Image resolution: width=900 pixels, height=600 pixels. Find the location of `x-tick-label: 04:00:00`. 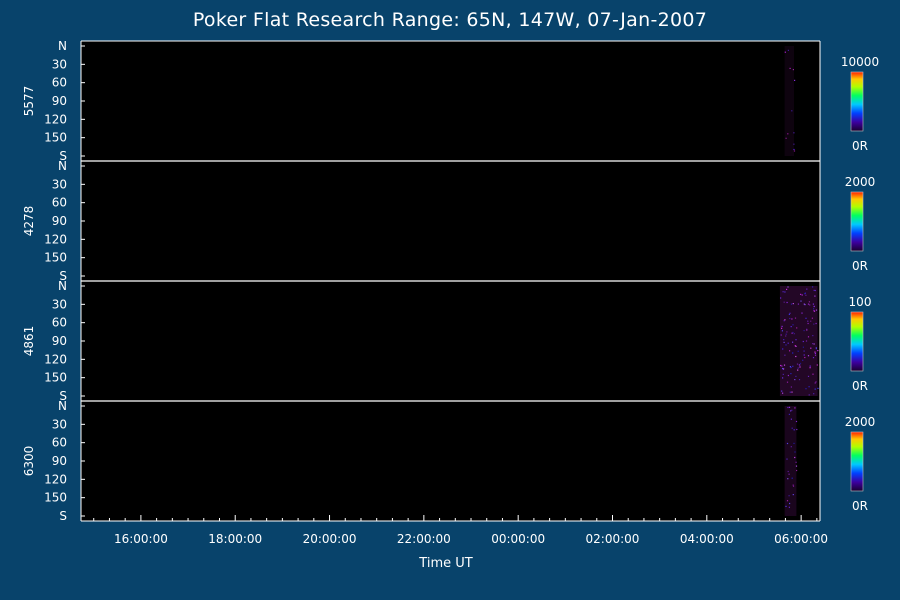

x-tick-label: 04:00:00 is located at coordinates (707, 539).